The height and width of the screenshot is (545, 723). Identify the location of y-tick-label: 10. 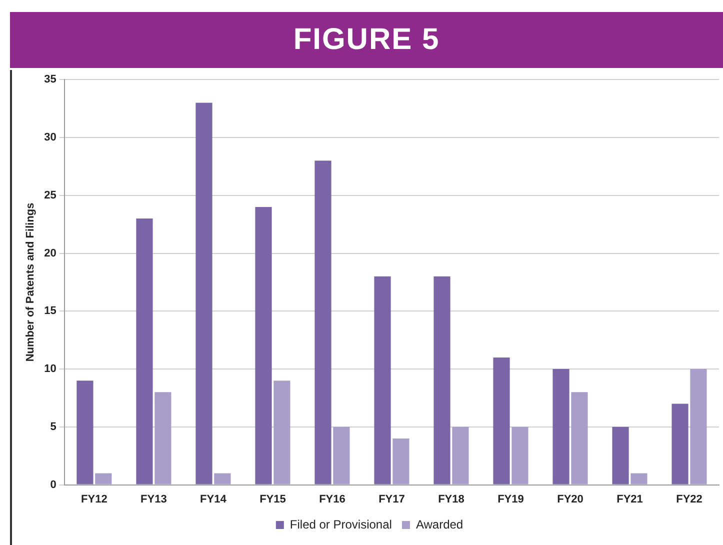
(50, 369).